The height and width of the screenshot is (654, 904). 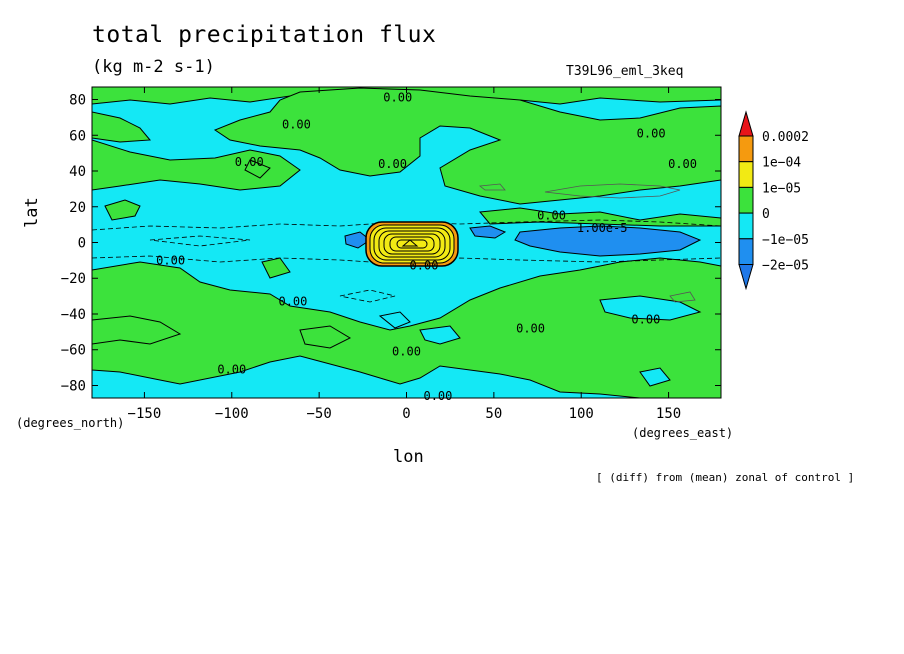 What do you see at coordinates (70, 423) in the screenshot?
I see `y-units-label: (degrees_north)` at bounding box center [70, 423].